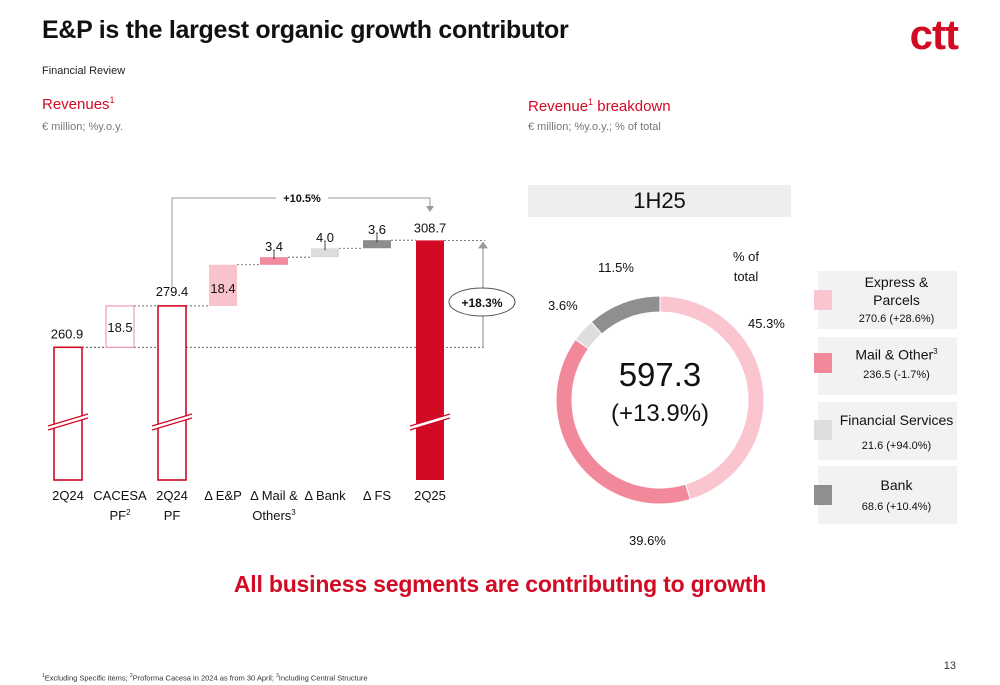  Describe the element at coordinates (616, 267) in the screenshot. I see `pct-label-bank: 11.5%` at that location.